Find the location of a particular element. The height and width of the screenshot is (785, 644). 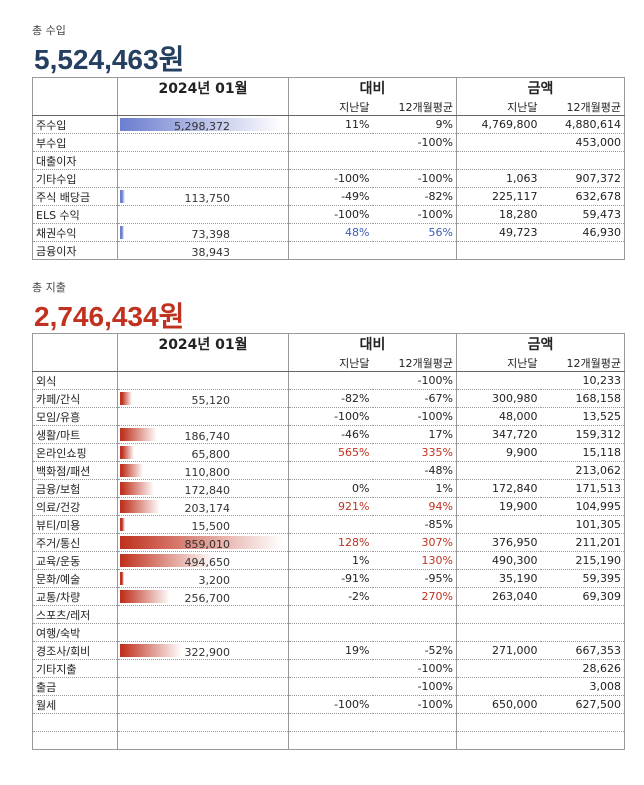

income-row: 채권수익 73,398 48% 56% 49,723 46,930 is located at coordinates (328, 232).